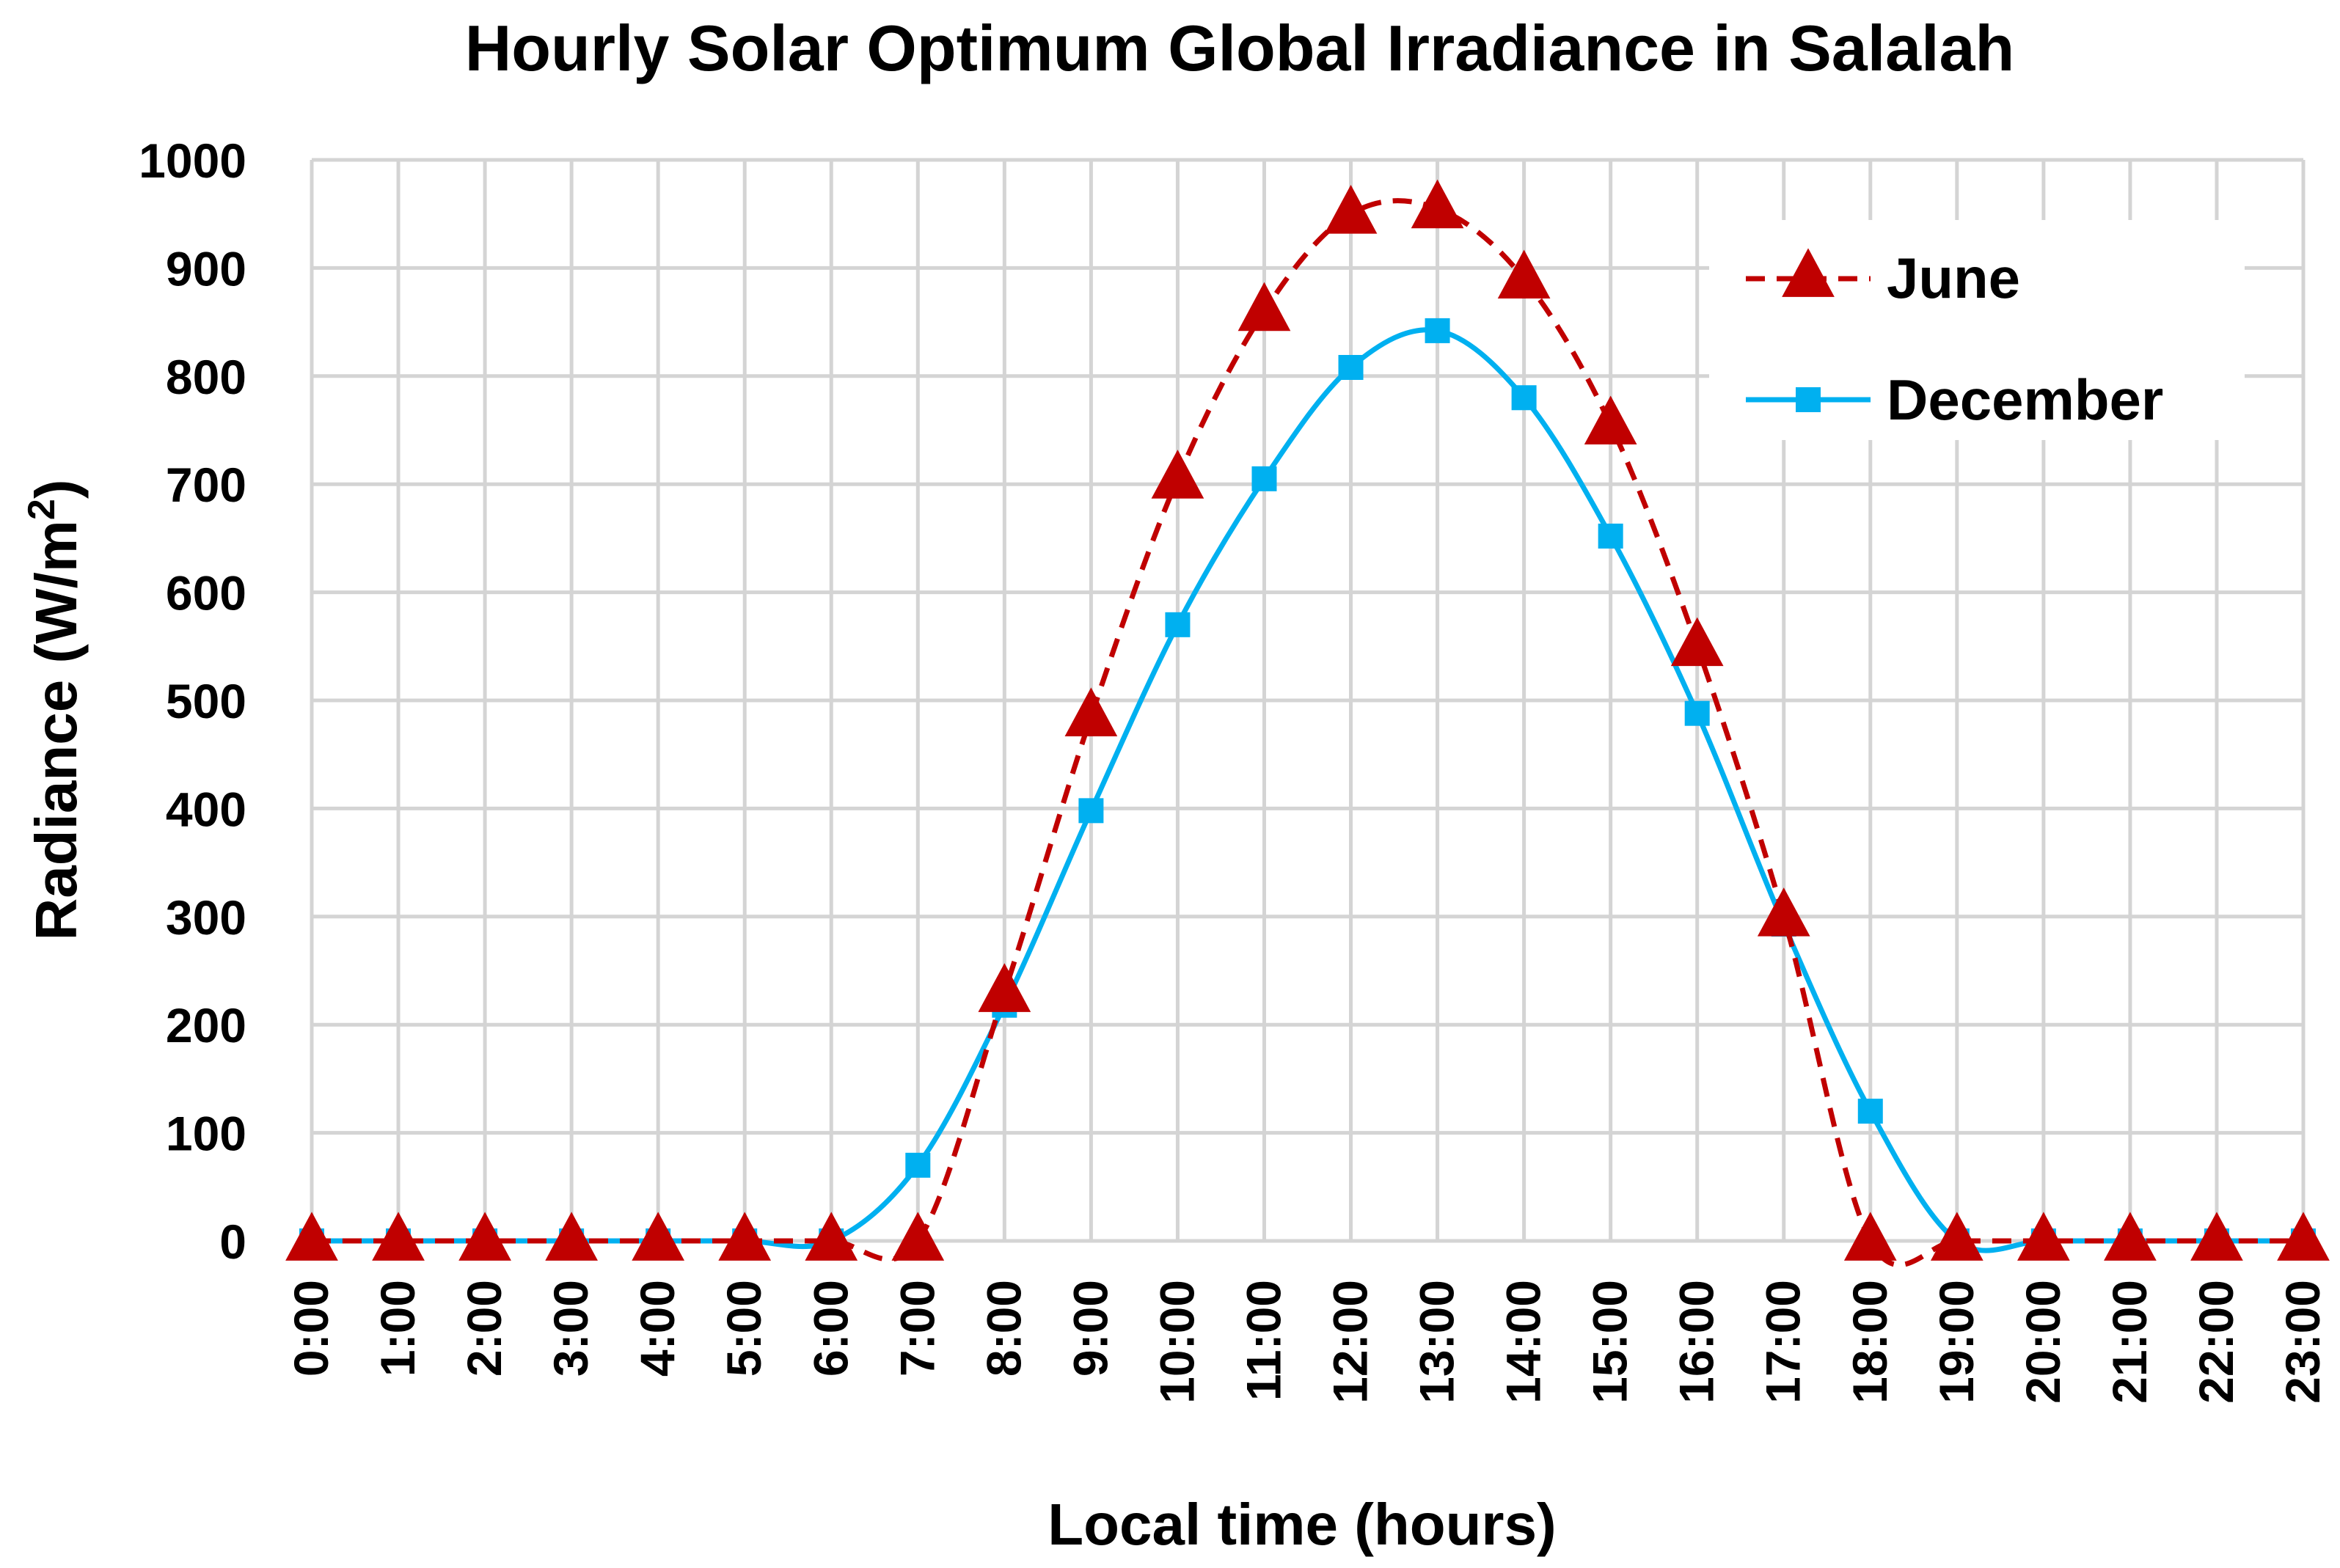 This screenshot has width=2340, height=1568. What do you see at coordinates (1809, 272) in the screenshot?
I see `legend-june-marker` at bounding box center [1809, 272].